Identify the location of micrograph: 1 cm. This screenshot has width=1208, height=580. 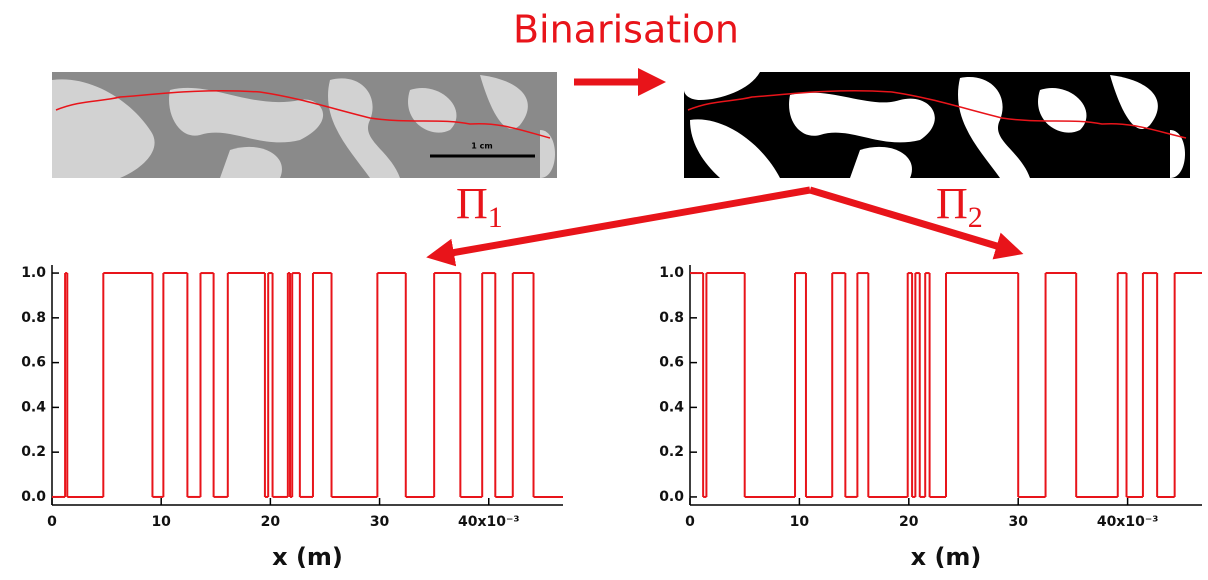
(304, 125).